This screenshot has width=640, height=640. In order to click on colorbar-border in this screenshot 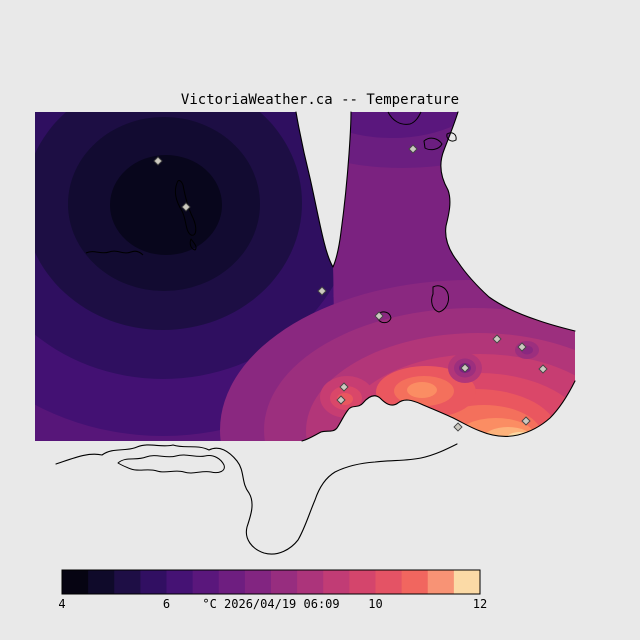, I will do `click(271, 582)`.